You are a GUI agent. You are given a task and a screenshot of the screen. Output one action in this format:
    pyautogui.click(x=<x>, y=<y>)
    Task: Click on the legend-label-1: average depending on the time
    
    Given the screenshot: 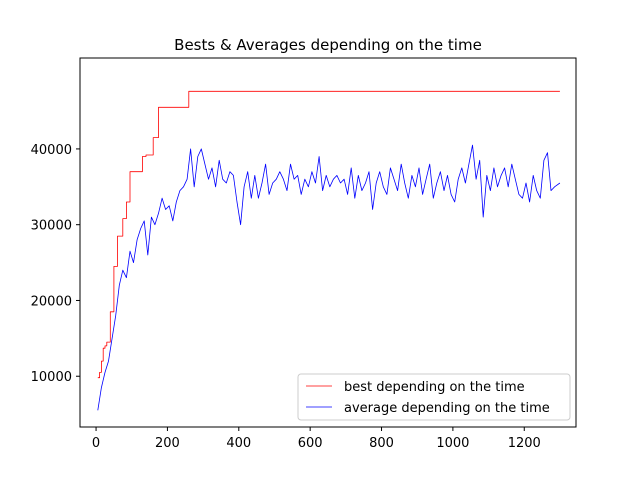 What is the action you would take?
    pyautogui.click(x=447, y=408)
    